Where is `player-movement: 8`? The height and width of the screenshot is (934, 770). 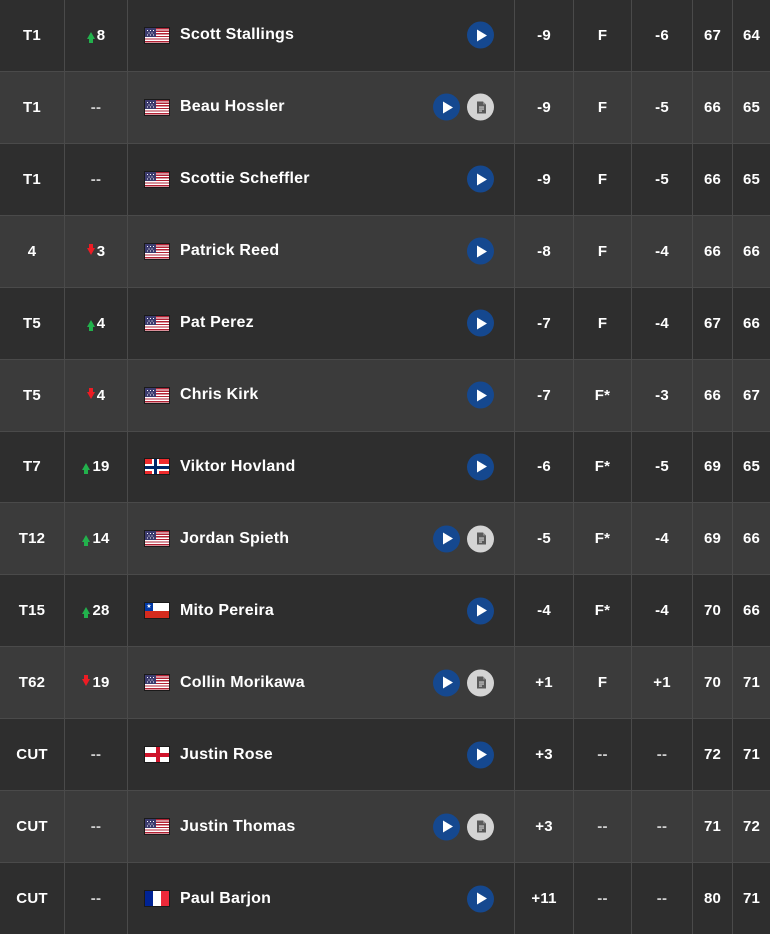 player-movement: 8 is located at coordinates (96, 35).